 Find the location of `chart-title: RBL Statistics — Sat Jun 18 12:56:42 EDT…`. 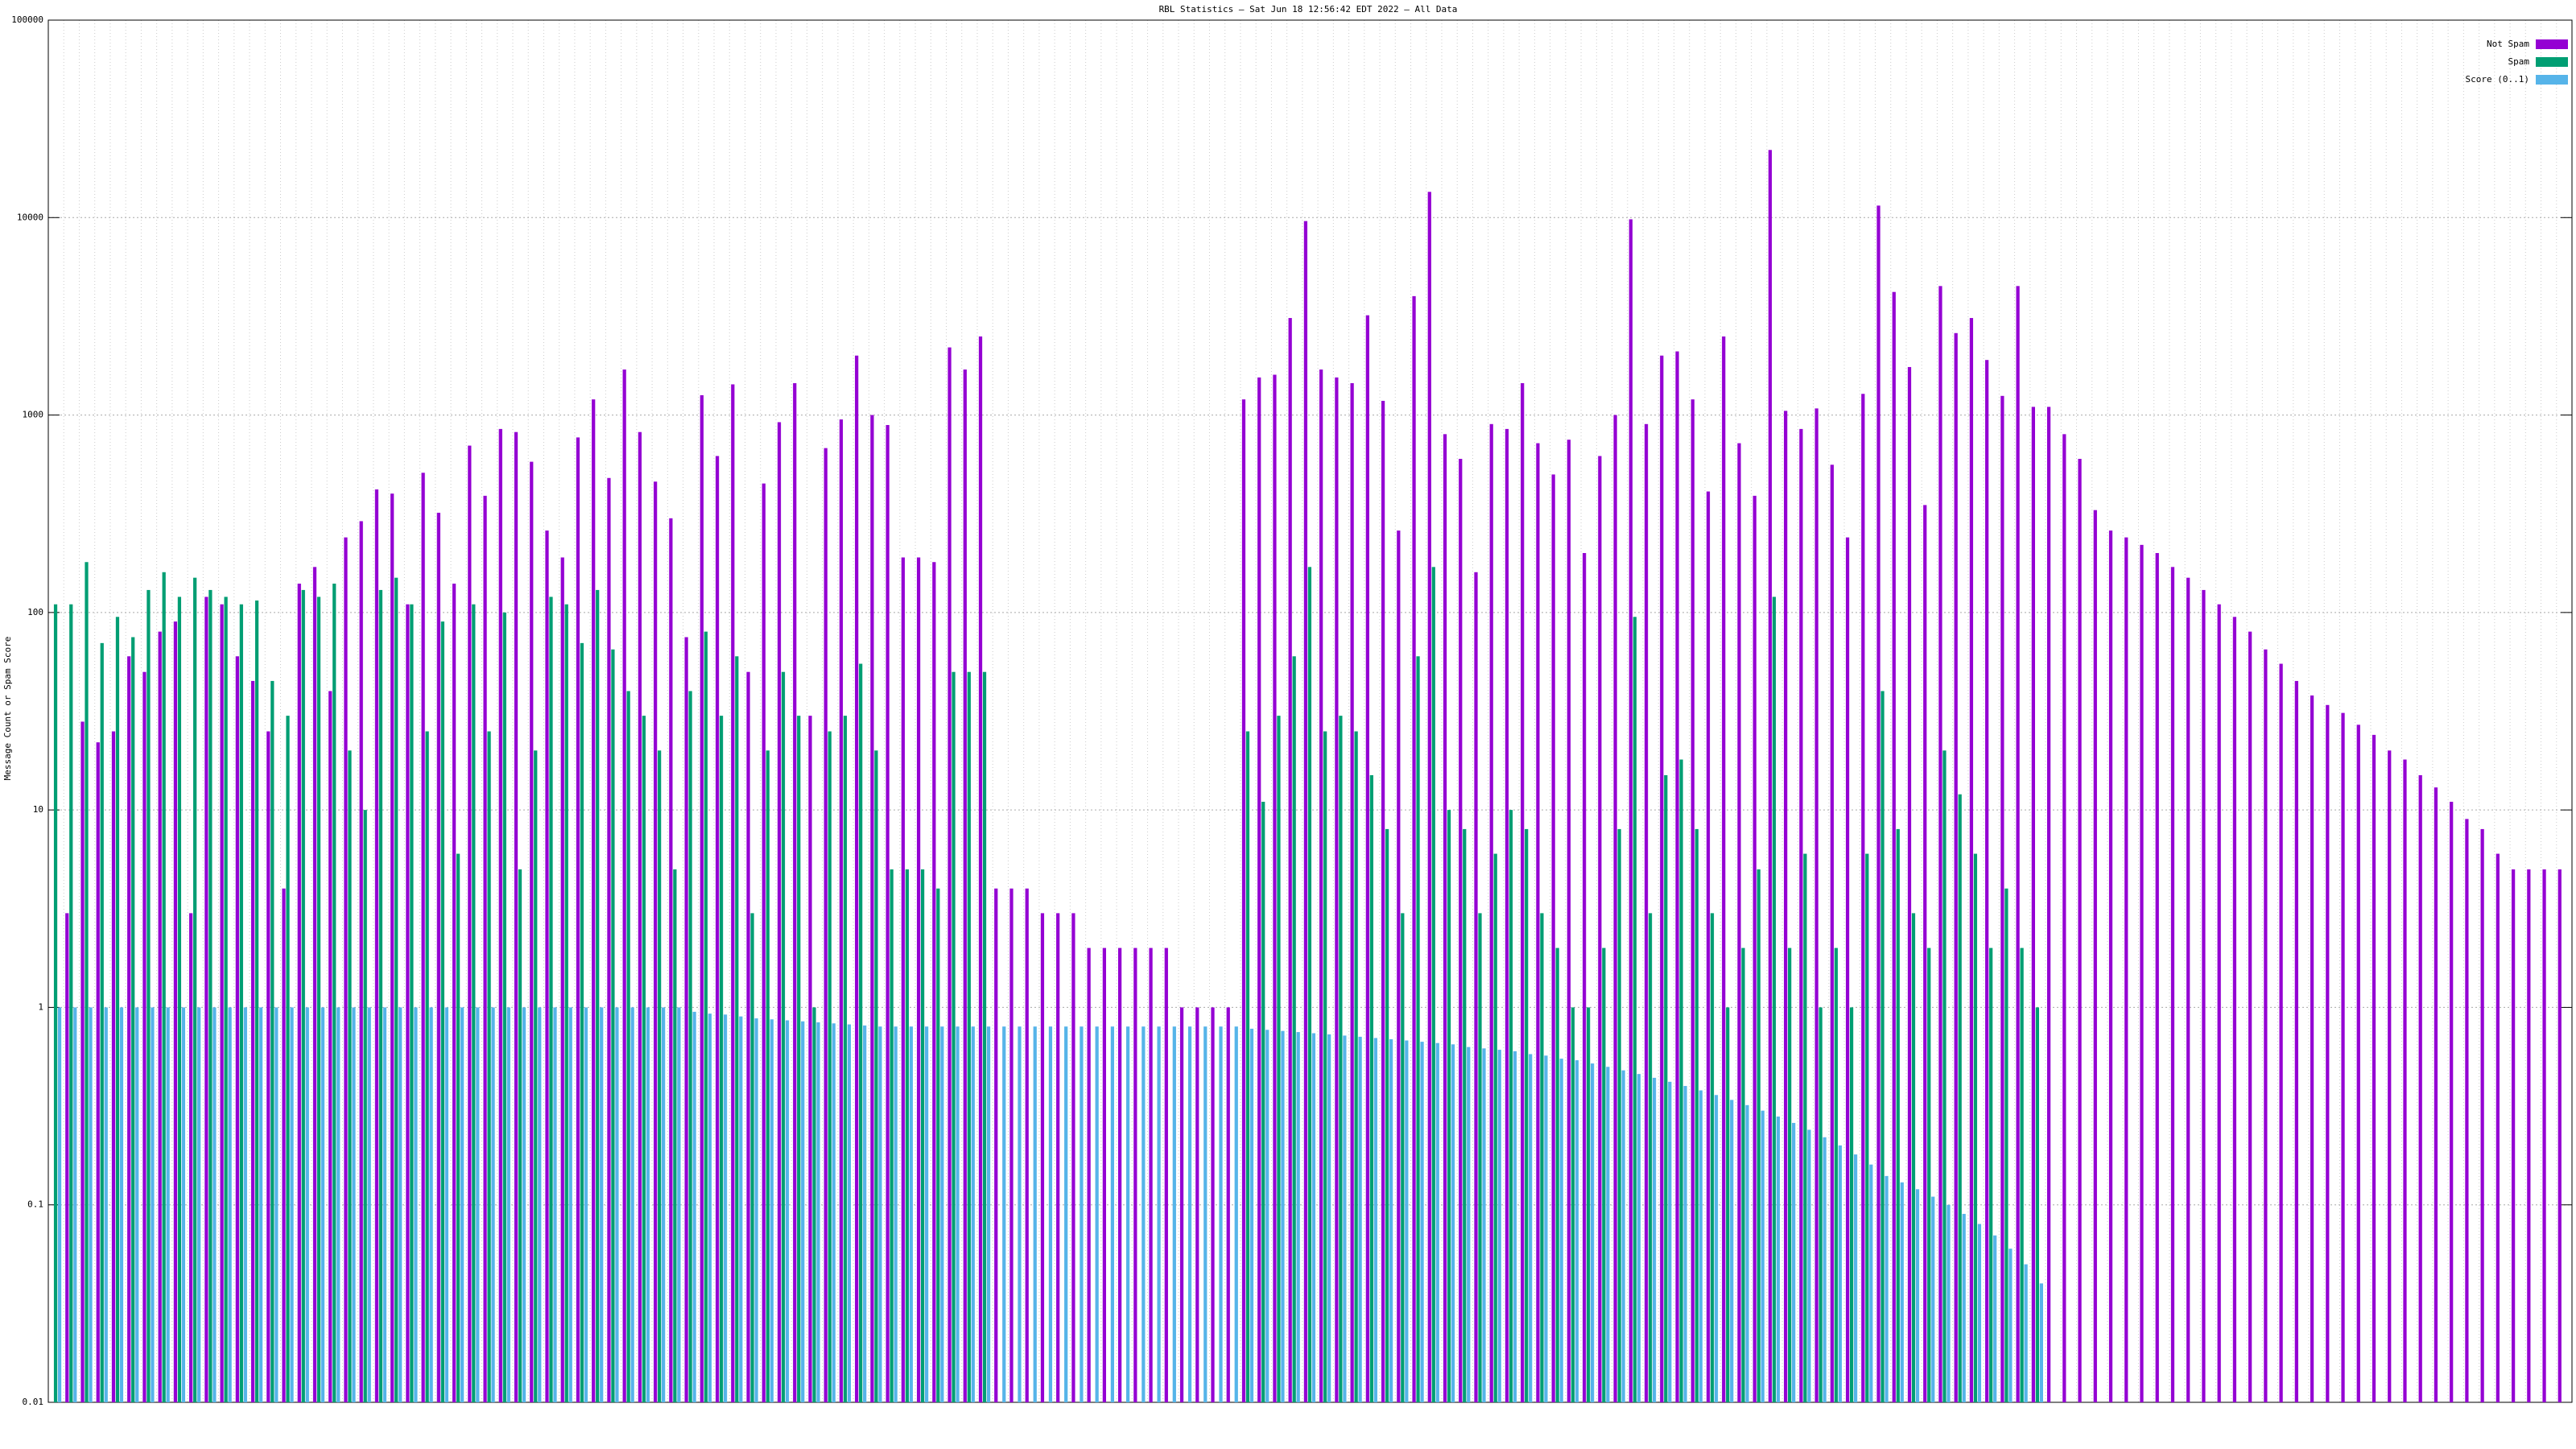

chart-title: RBL Statistics — Sat Jun 18 12:56:42 EDT… is located at coordinates (1308, 9).